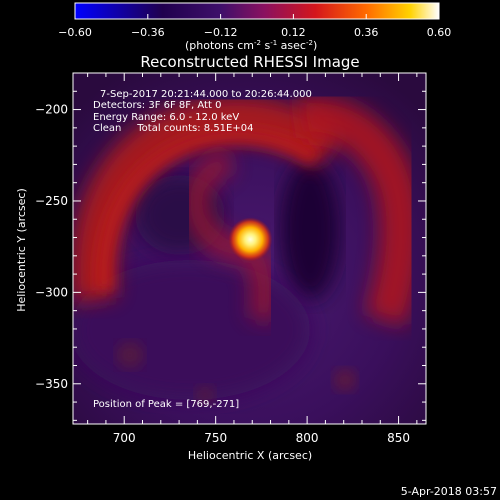 The height and width of the screenshot is (500, 500). Describe the element at coordinates (439, 32) in the screenshot. I see `colorbar-tick-label: 0.60` at that location.